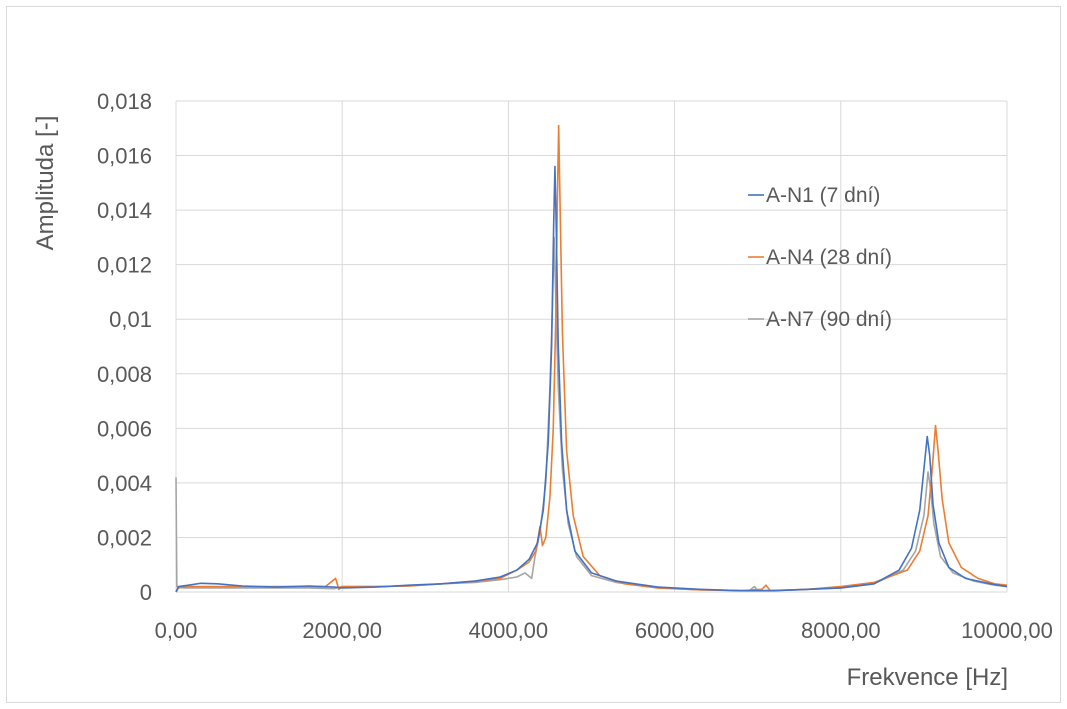 The image size is (1067, 709). Describe the element at coordinates (1007, 630) in the screenshot. I see `x-tick-label: 10000,00` at that location.